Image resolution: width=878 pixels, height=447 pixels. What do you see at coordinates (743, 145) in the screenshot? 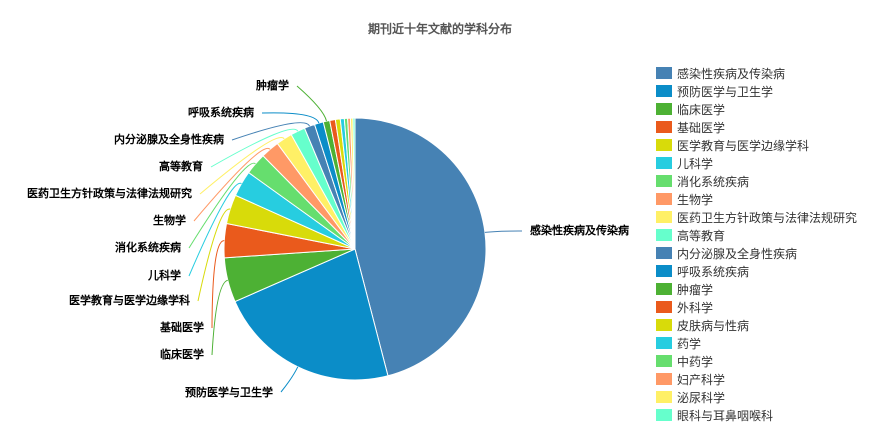
I see `legend-label: 医学教育与医学边缘学科` at bounding box center [743, 145].